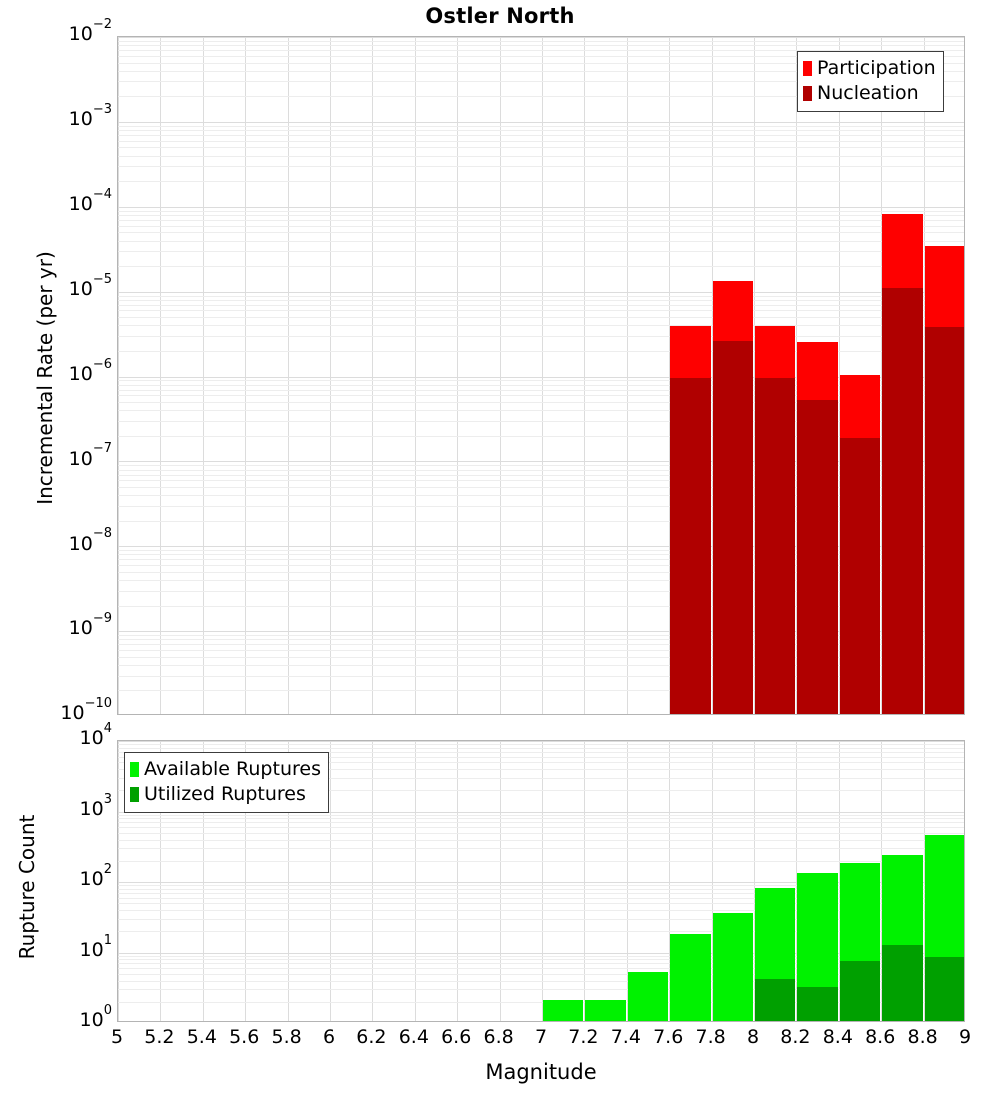  Describe the element at coordinates (86, 710) in the screenshot. I see `y-tick-label: 10⁻¹⁰` at that location.